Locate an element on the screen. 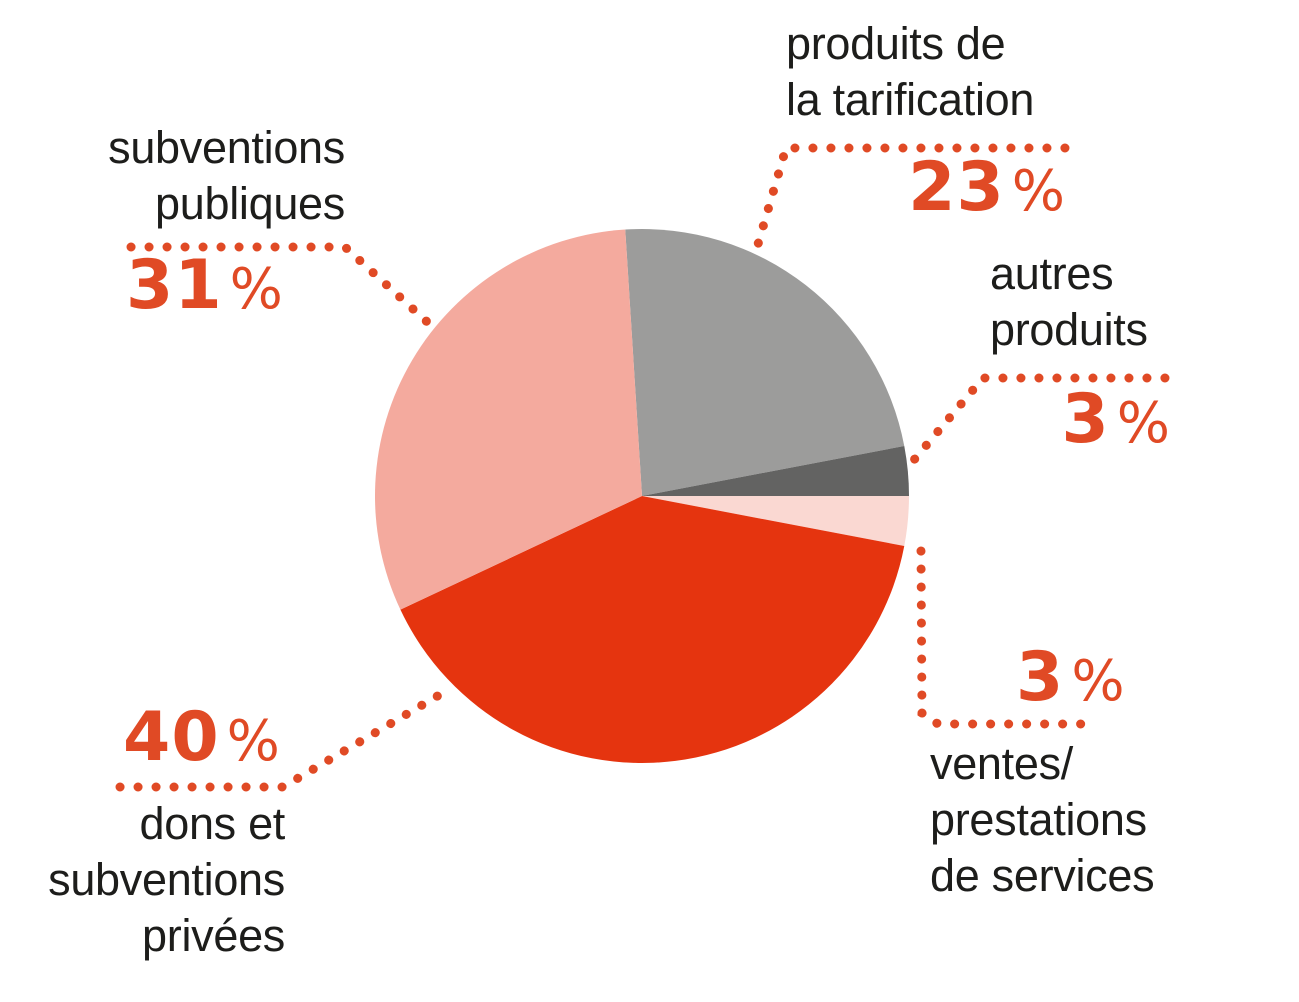 This screenshot has height=1002, width=1299. leader-line-produits-tarification is located at coordinates (910, 199).